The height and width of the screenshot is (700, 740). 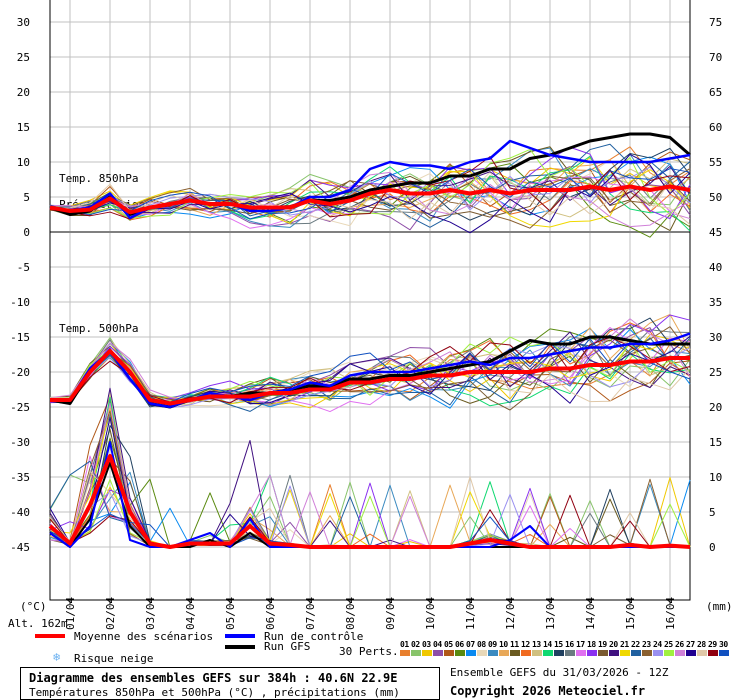 What do you see at coordinates (558, 644) in the screenshot?
I see `pert-number: 15` at bounding box center [558, 644].